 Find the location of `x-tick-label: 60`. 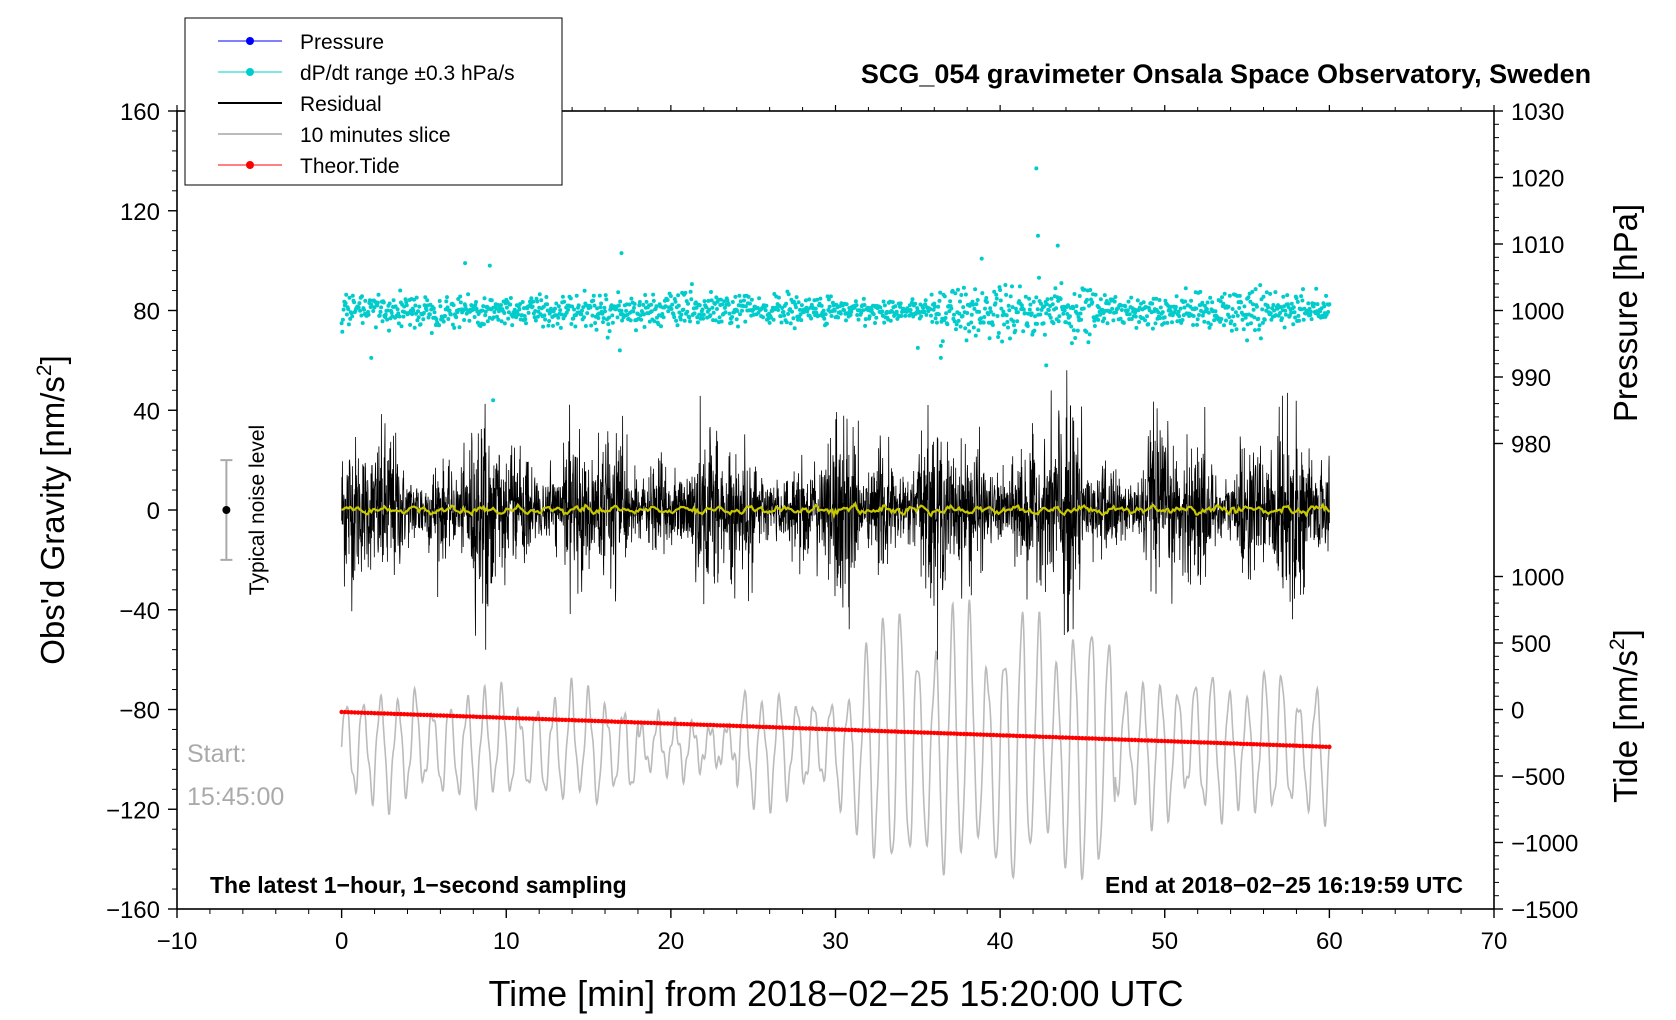

x-tick-label: 60 is located at coordinates (1329, 941).